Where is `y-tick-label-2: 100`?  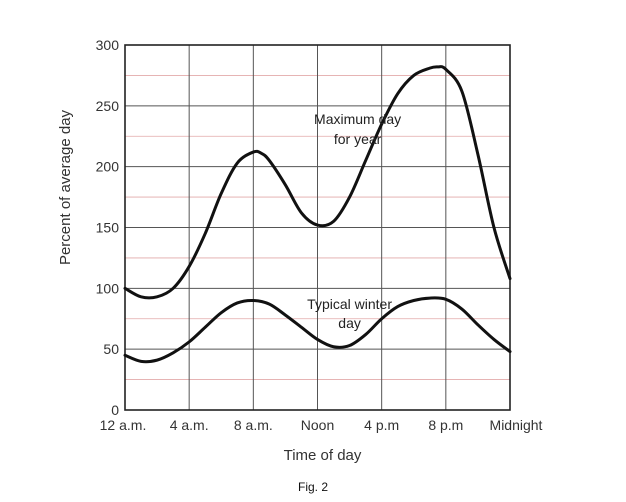 y-tick-label-2: 100 is located at coordinates (108, 288).